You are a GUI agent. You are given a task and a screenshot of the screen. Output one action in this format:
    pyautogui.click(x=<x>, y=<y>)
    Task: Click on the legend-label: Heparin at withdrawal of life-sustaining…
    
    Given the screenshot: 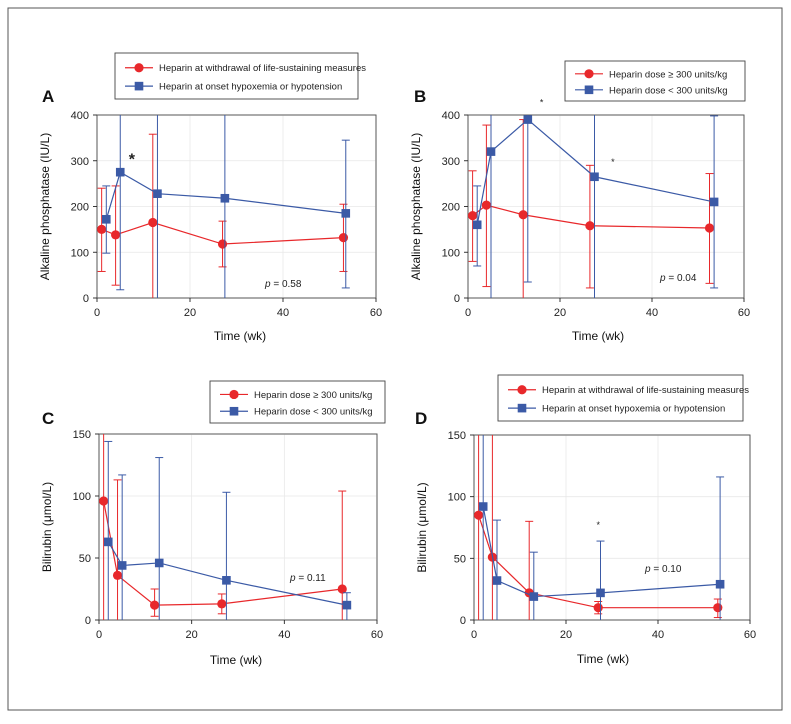 What is the action you would take?
    pyautogui.click(x=645, y=390)
    